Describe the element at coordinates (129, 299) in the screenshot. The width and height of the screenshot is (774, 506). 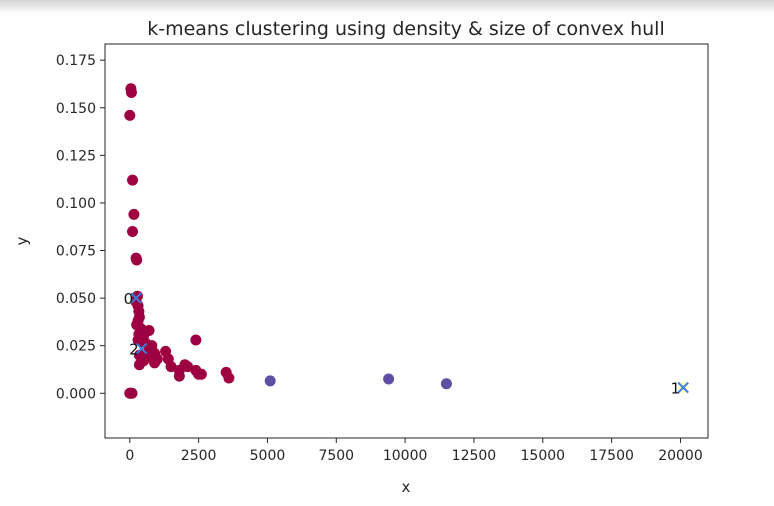
I see `centroid-label: 0` at that location.